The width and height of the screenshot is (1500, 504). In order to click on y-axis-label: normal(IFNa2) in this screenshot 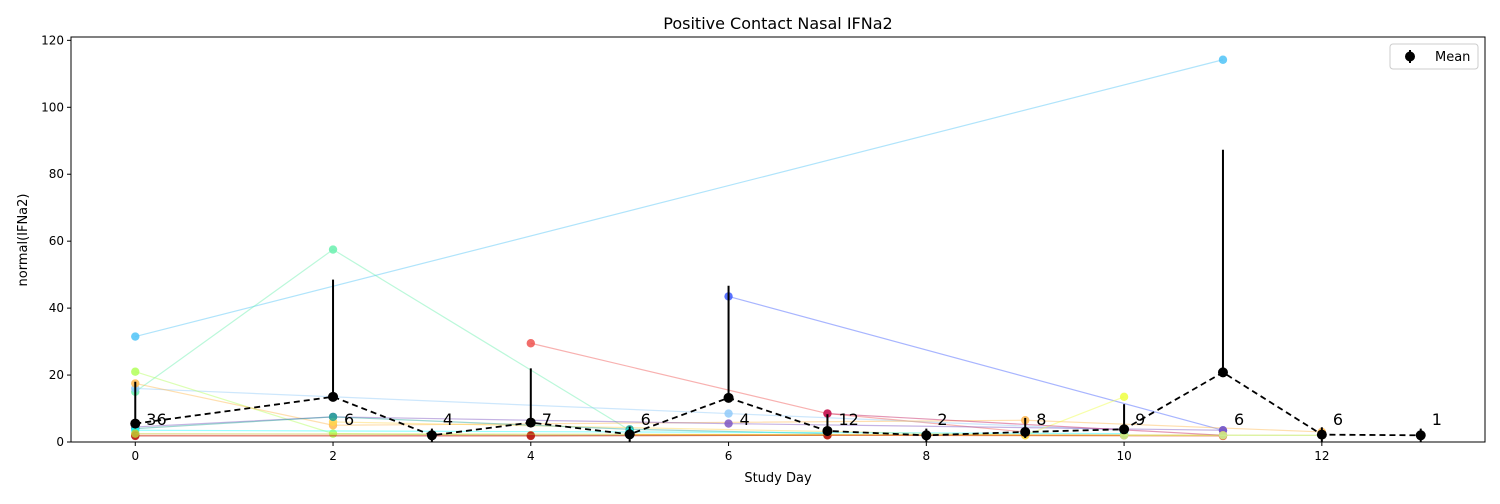, I will do `click(23, 240)`.